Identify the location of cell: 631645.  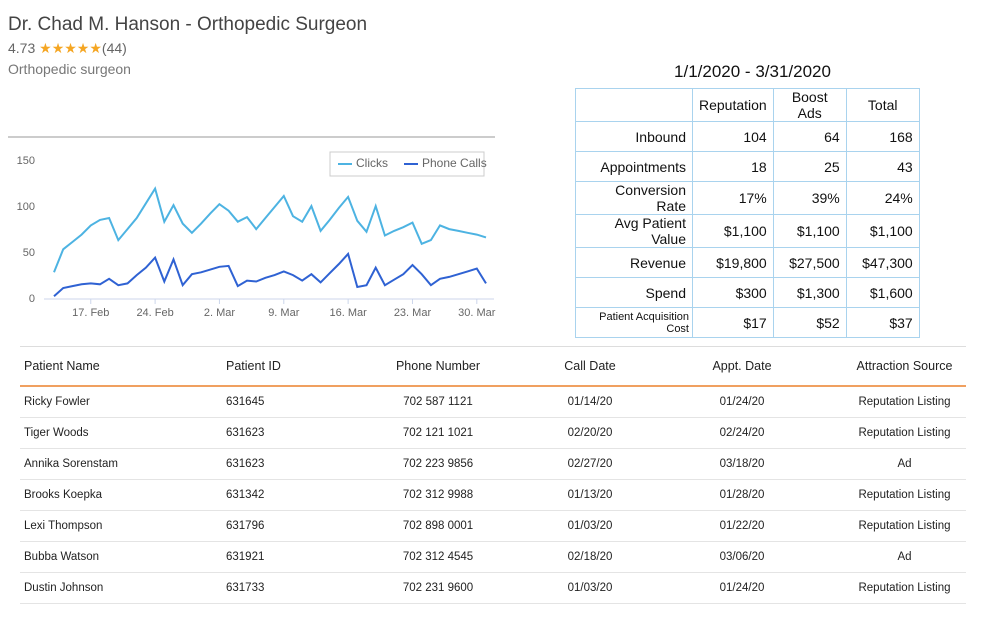
(281, 402).